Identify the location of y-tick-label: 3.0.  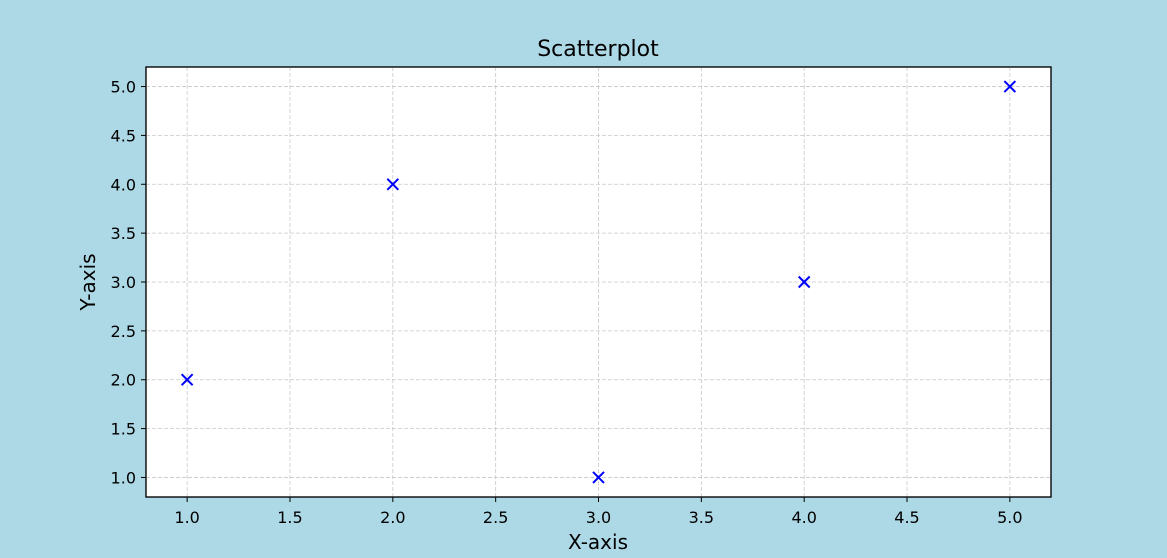
(123, 282).